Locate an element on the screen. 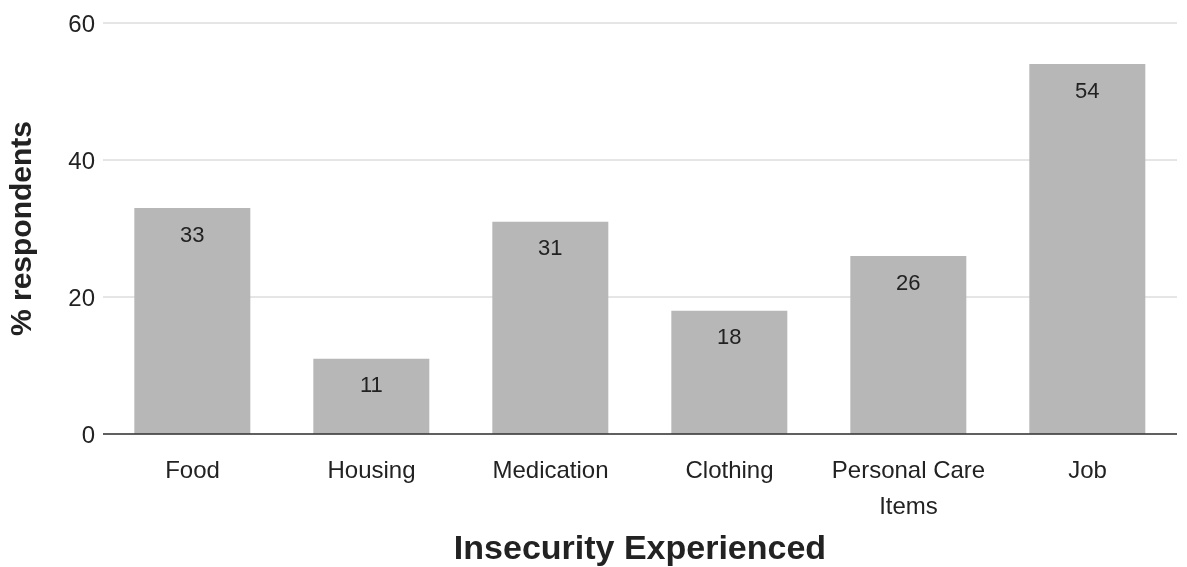 This screenshot has height=567, width=1187. x-tick-label: Personal Care Items is located at coordinates (908, 487).